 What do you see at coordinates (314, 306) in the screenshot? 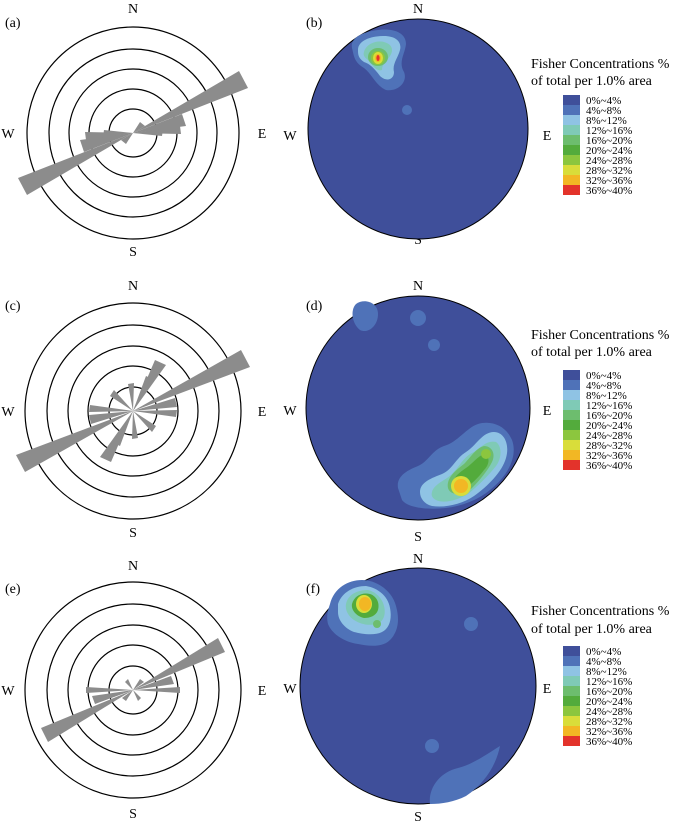
I see `panel-label-d: (d)` at bounding box center [314, 306].